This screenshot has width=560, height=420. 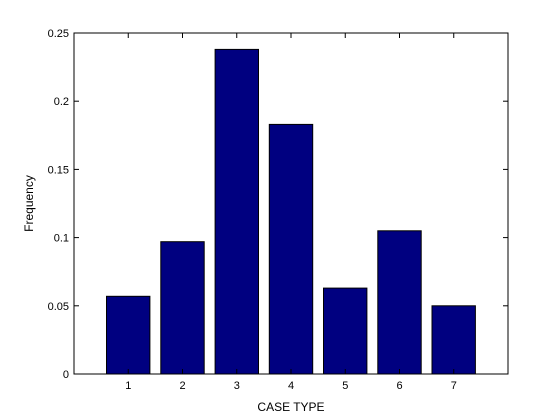 I want to click on x-tick-label: 7, so click(x=454, y=386).